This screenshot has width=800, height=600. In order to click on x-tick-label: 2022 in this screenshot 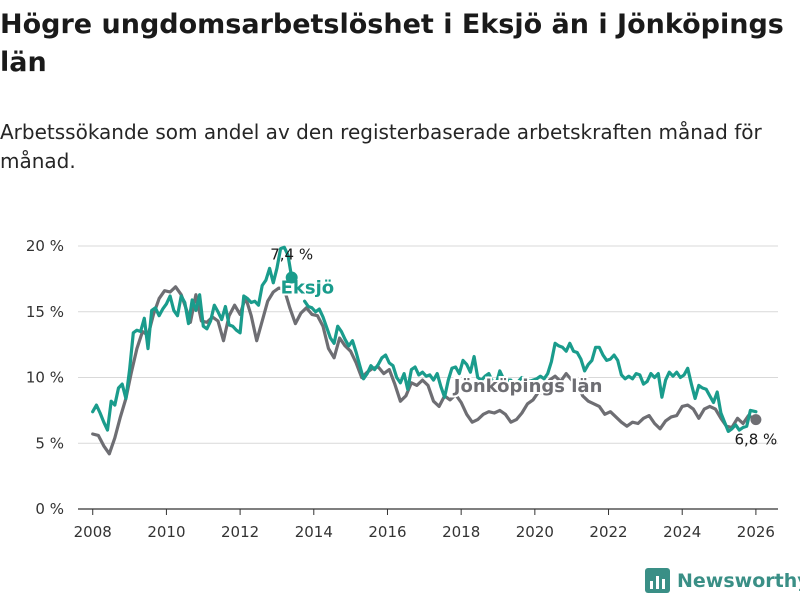, I will do `click(608, 532)`.